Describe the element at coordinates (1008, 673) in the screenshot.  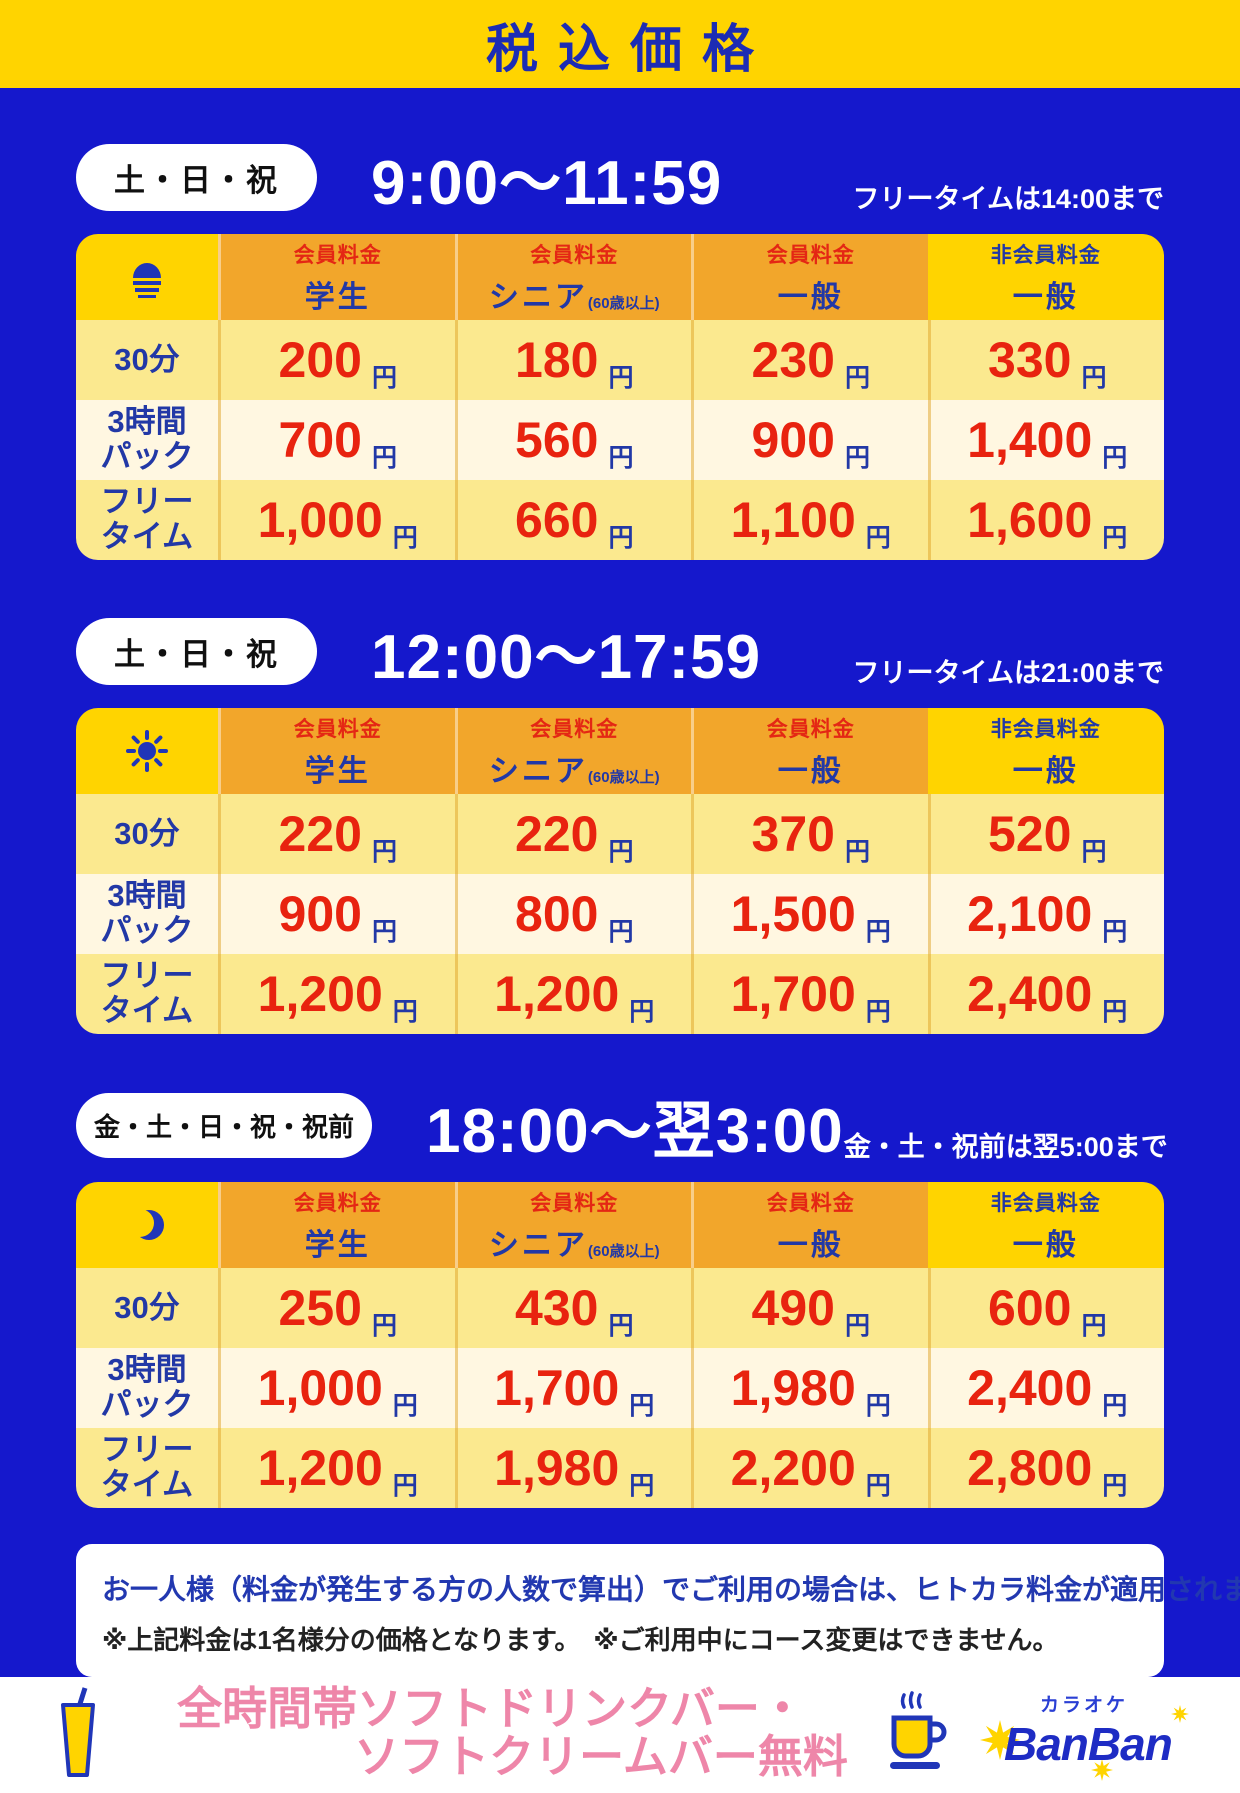
I see `freetime-note: フリータイムは21:00まで` at that location.